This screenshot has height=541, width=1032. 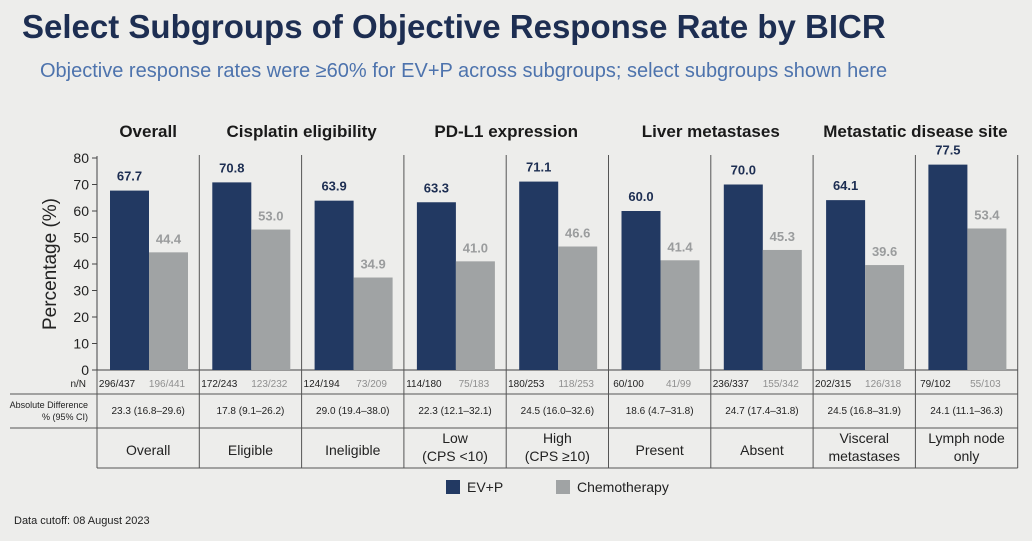 What do you see at coordinates (81, 158) in the screenshot?
I see `y-tick-label-8: 80` at bounding box center [81, 158].